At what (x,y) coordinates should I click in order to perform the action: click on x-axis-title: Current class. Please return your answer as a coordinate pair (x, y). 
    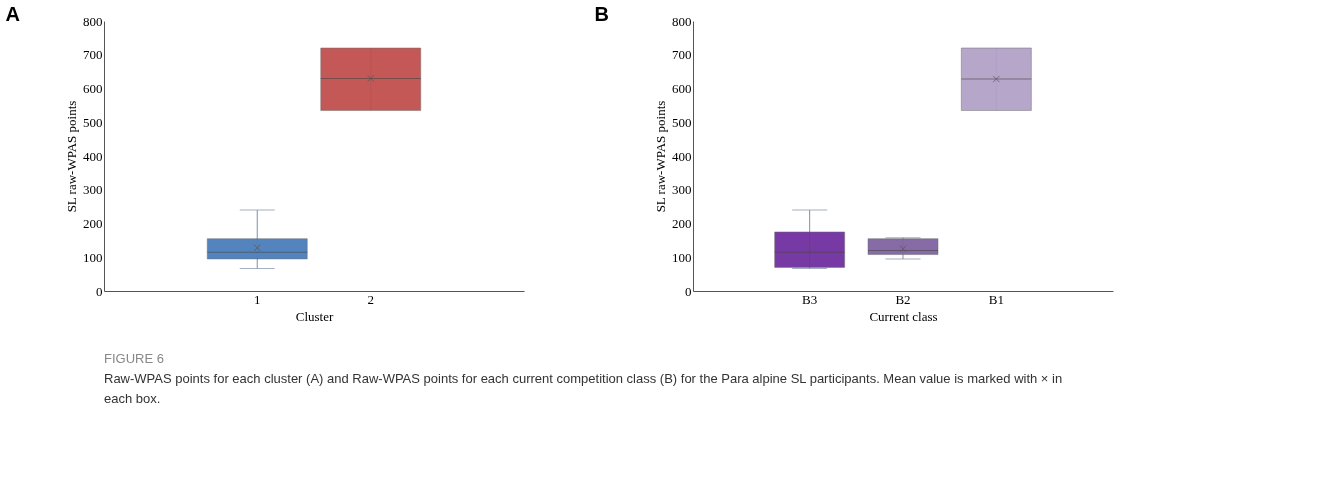
    Looking at the image, I should click on (903, 316).